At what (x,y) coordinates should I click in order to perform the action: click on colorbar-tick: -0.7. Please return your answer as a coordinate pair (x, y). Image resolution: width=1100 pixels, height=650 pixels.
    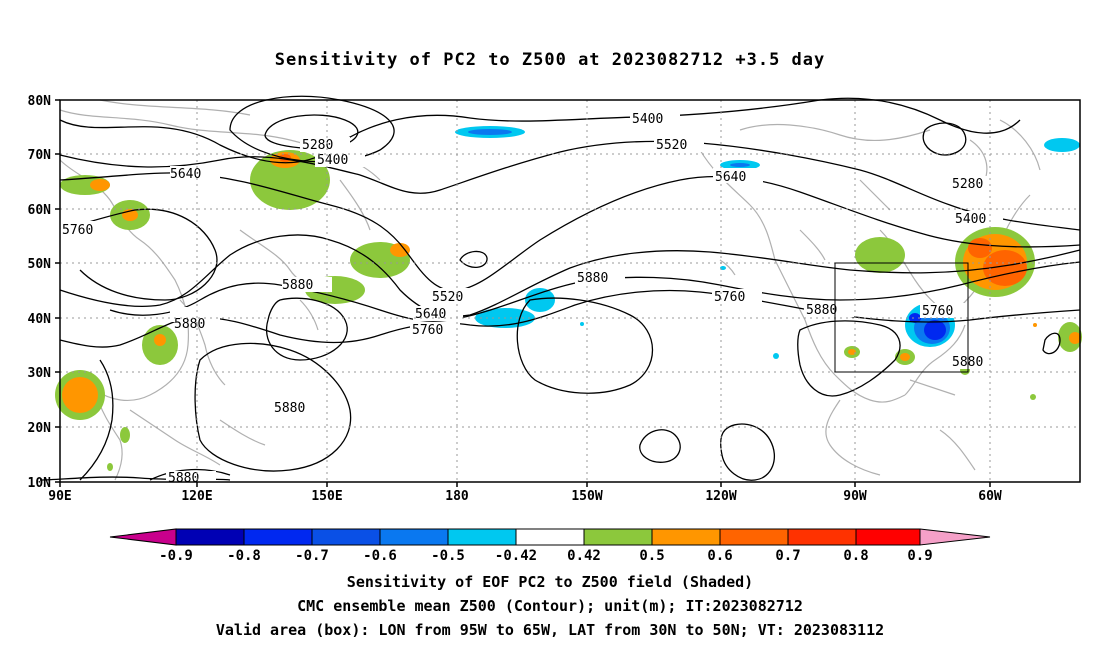
    Looking at the image, I should click on (312, 556).